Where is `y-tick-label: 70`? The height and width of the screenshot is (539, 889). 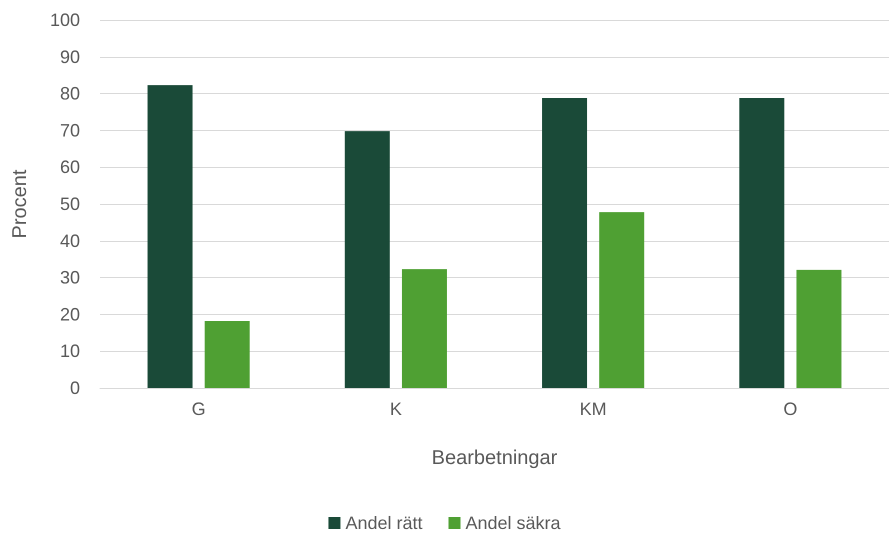 y-tick-label: 70 is located at coordinates (70, 130).